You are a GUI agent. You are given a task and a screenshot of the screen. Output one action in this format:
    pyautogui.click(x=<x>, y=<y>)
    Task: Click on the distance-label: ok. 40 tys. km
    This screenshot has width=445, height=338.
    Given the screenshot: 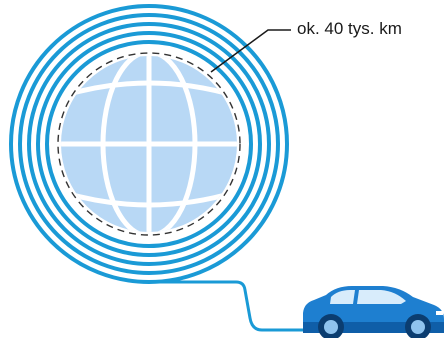 What is the action you would take?
    pyautogui.click(x=349, y=28)
    